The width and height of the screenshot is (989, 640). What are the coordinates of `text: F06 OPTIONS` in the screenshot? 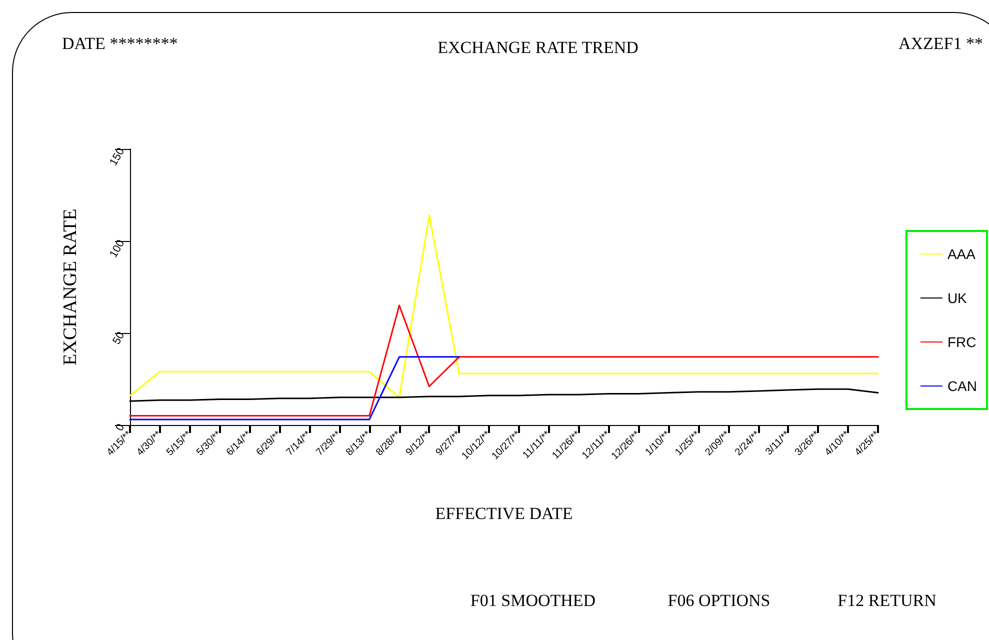 It's located at (719, 600).